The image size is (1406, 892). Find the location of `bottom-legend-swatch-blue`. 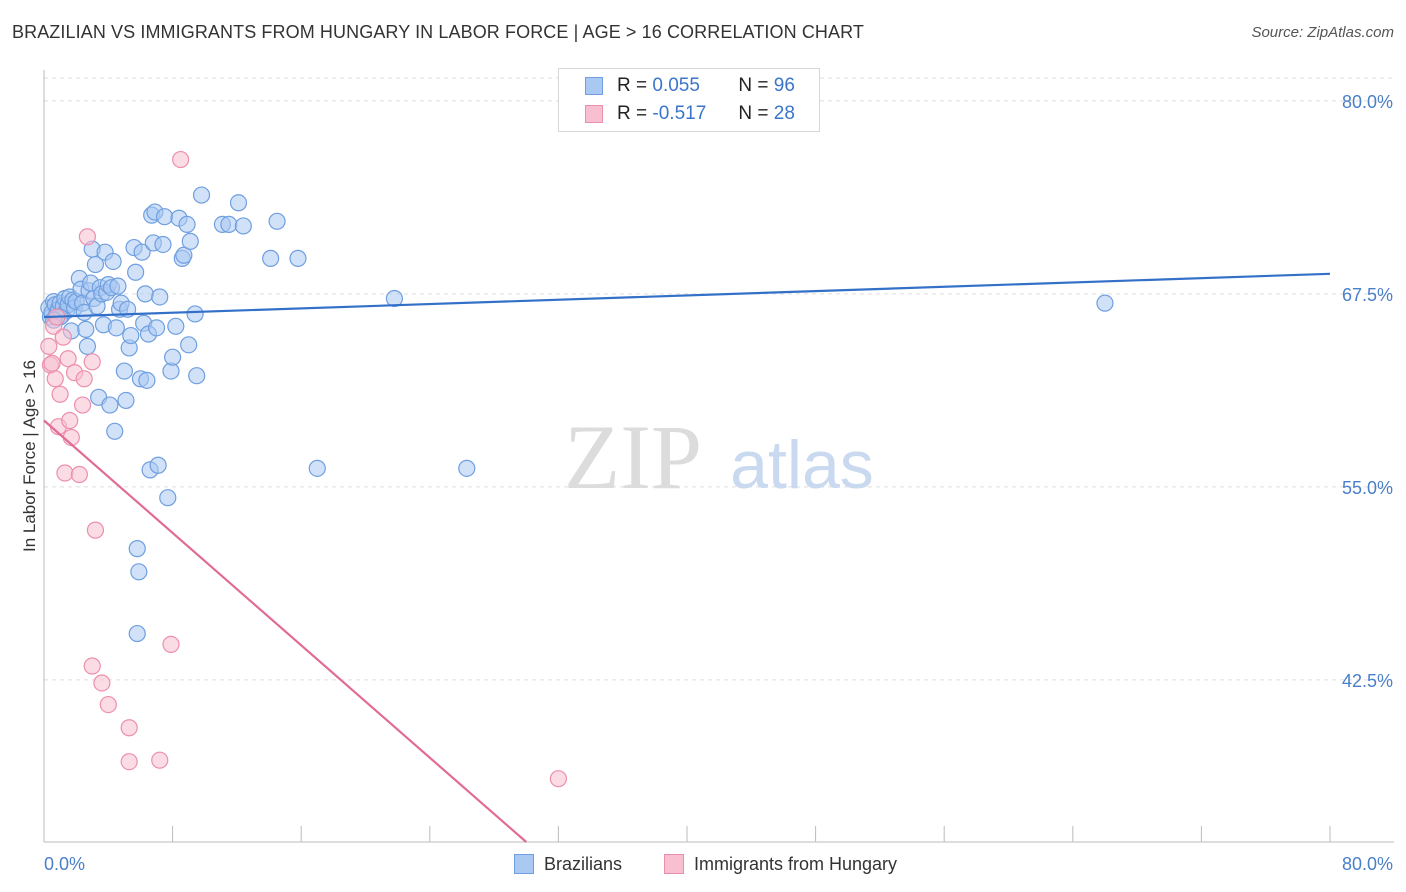

bottom-legend-swatch-blue is located at coordinates (524, 864).